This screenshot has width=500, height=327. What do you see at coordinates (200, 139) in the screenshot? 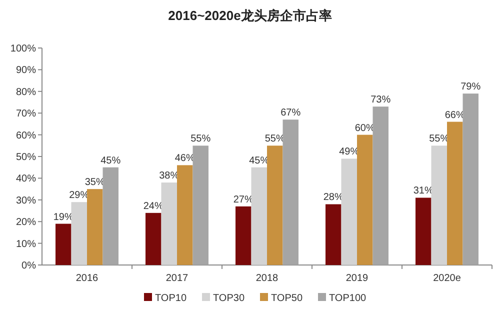
I see `data-label: 55%` at bounding box center [200, 139].